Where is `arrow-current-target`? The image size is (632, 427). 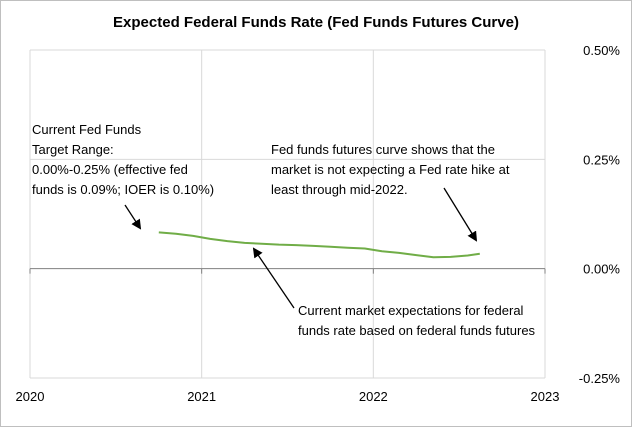 arrow-current-target is located at coordinates (133, 217).